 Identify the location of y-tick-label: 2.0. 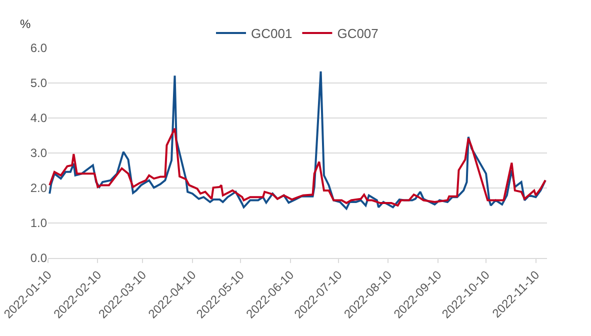
(39, 188).